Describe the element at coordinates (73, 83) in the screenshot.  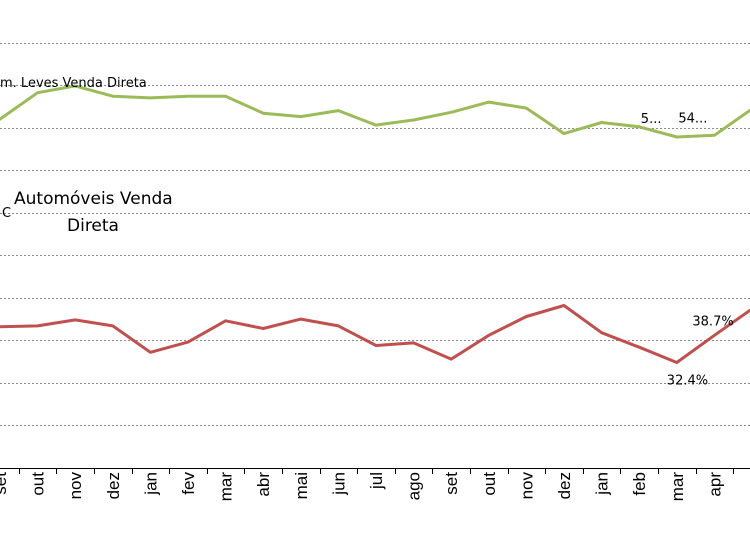
I see `series-label-com-leves: m. Leves Venda Direta` at that location.